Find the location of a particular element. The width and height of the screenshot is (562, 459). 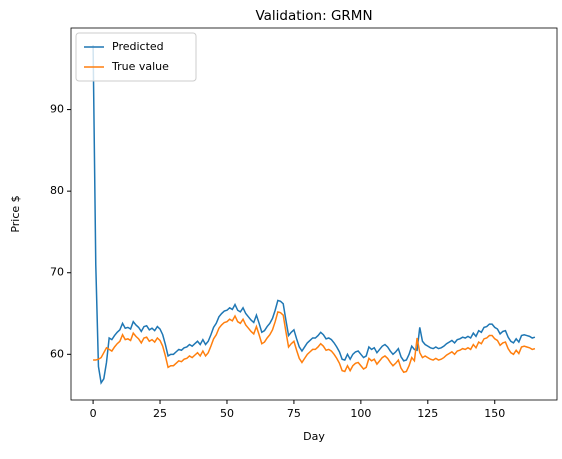

x-tick-label: 25 is located at coordinates (160, 413).